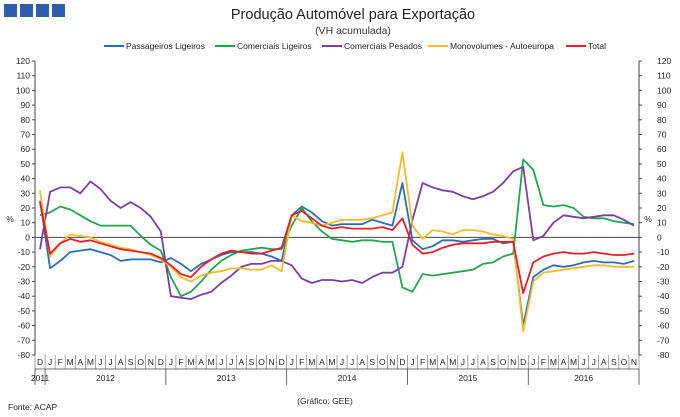 The height and width of the screenshot is (417, 680). I want to click on y-tick-label-right: 110, so click(664, 76).